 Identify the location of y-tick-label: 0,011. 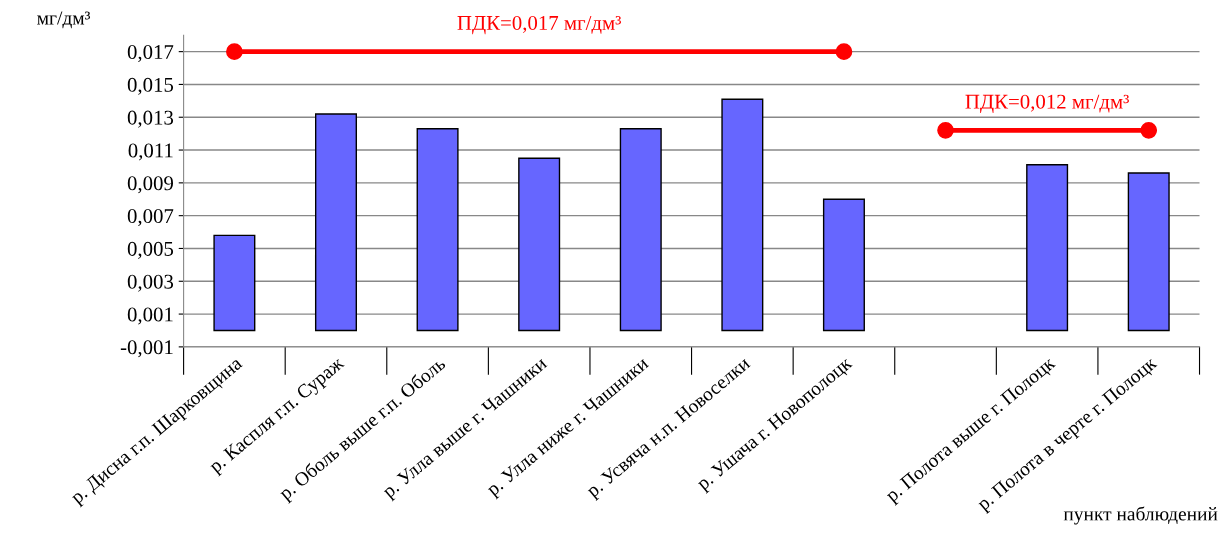
(150, 152).